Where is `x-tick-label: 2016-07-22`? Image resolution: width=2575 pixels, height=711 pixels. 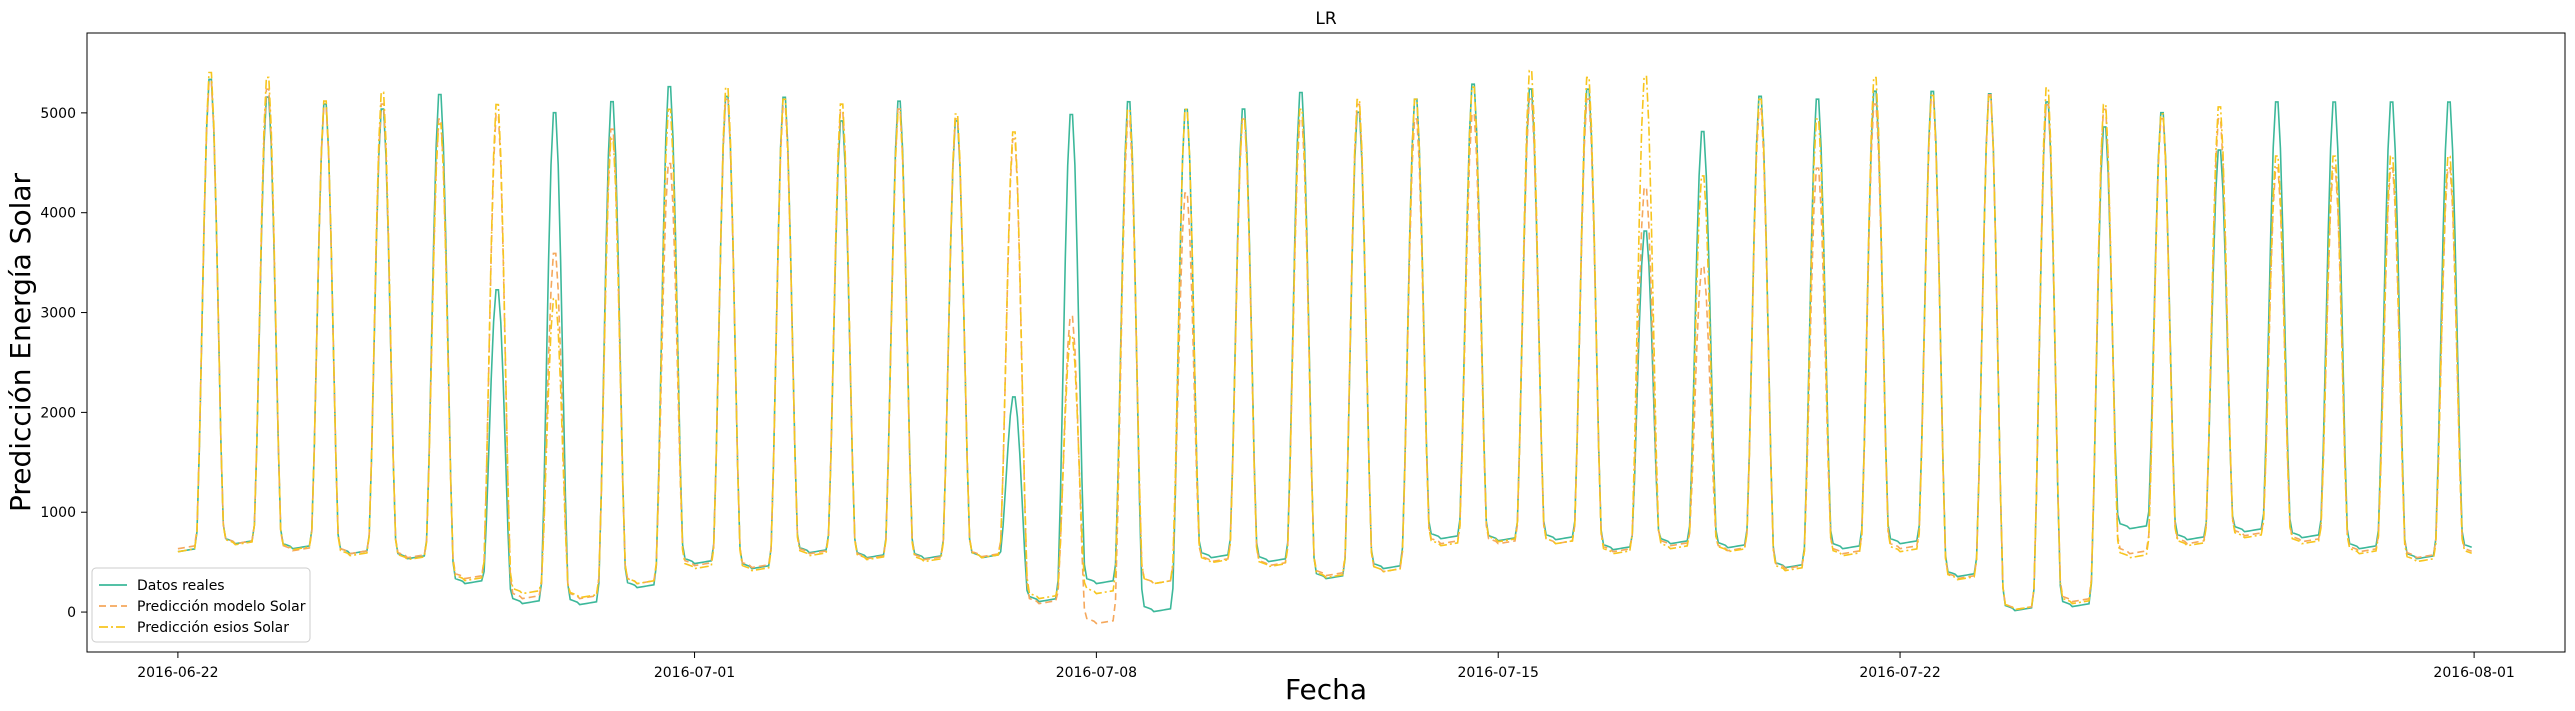
x-tick-label: 2016-07-22 is located at coordinates (1899, 673).